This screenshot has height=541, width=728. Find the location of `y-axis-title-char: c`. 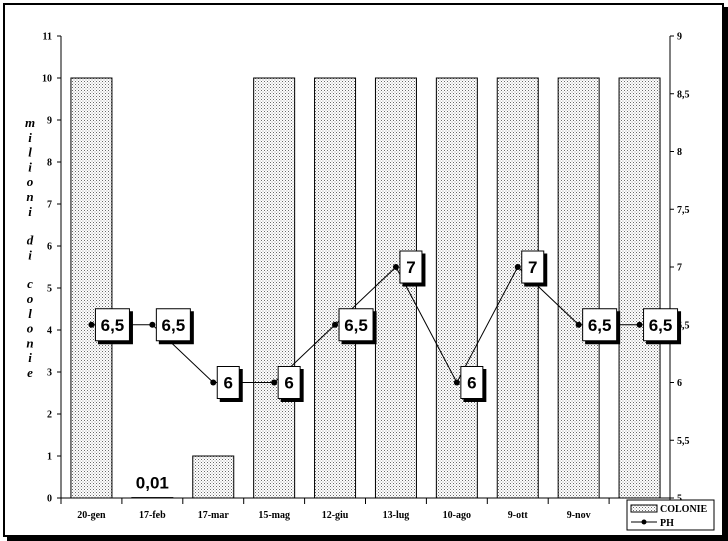

y-axis-title-char: c is located at coordinates (30, 283).